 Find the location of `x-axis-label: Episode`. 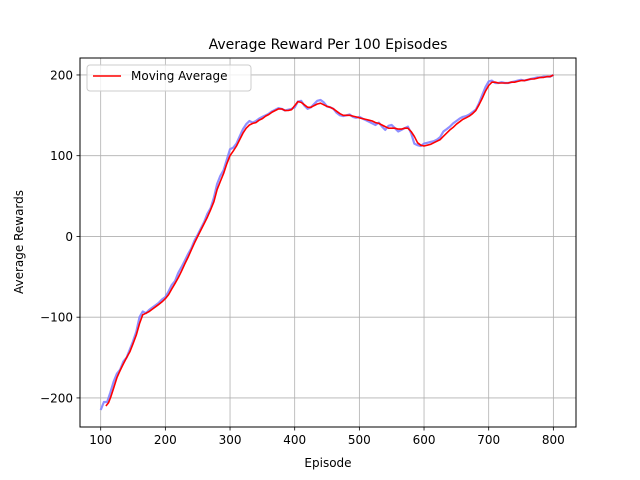

x-axis-label: Episode is located at coordinates (327, 463).